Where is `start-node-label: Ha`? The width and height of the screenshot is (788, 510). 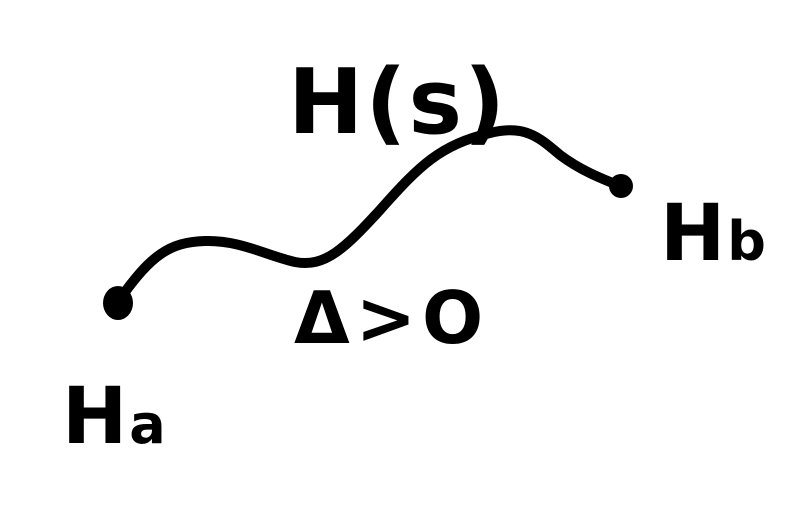 start-node-label: Ha is located at coordinates (114, 417).